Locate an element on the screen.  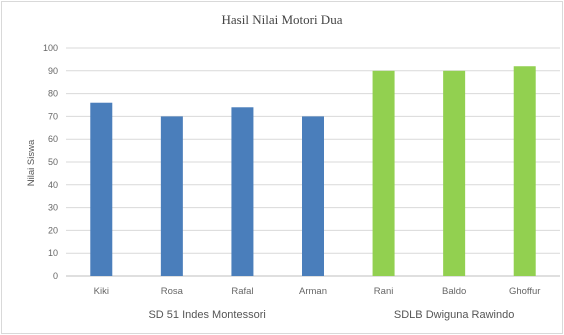
chart-title: Hasil Nilai Motori Dua is located at coordinates (282, 19).